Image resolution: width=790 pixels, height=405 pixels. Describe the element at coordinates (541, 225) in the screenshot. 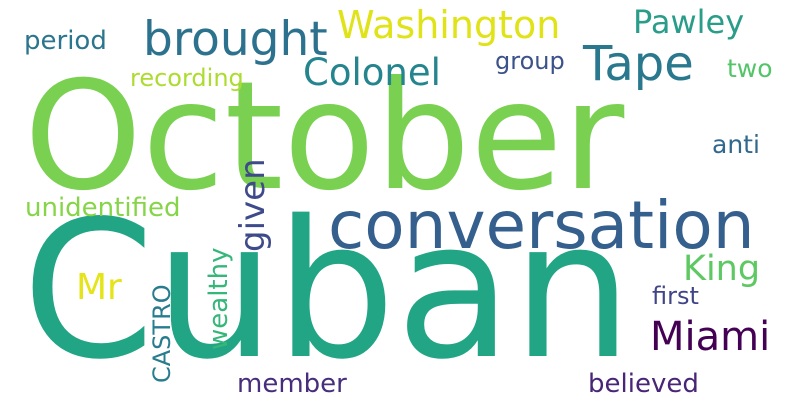

I see `word-conversation: conversation` at that location.